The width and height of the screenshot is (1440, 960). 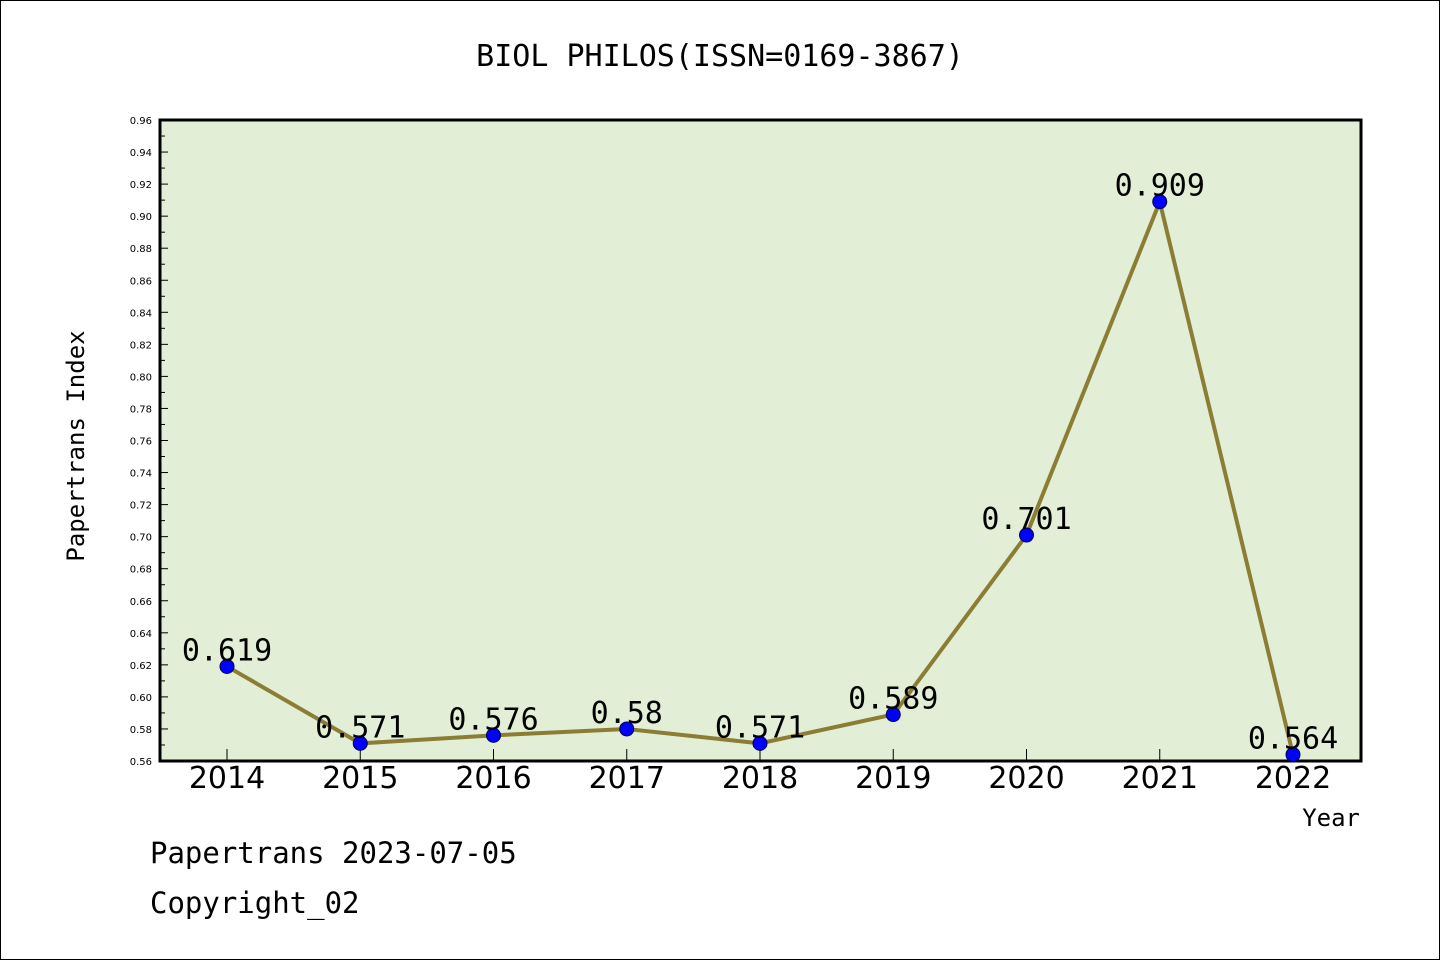 What do you see at coordinates (1293, 778) in the screenshot?
I see `x-tick-label: 2022` at bounding box center [1293, 778].